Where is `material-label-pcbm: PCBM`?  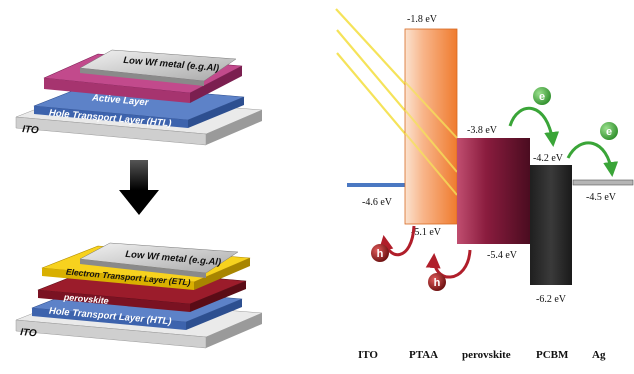
material-label-pcbm: PCBM is located at coordinates (552, 355).